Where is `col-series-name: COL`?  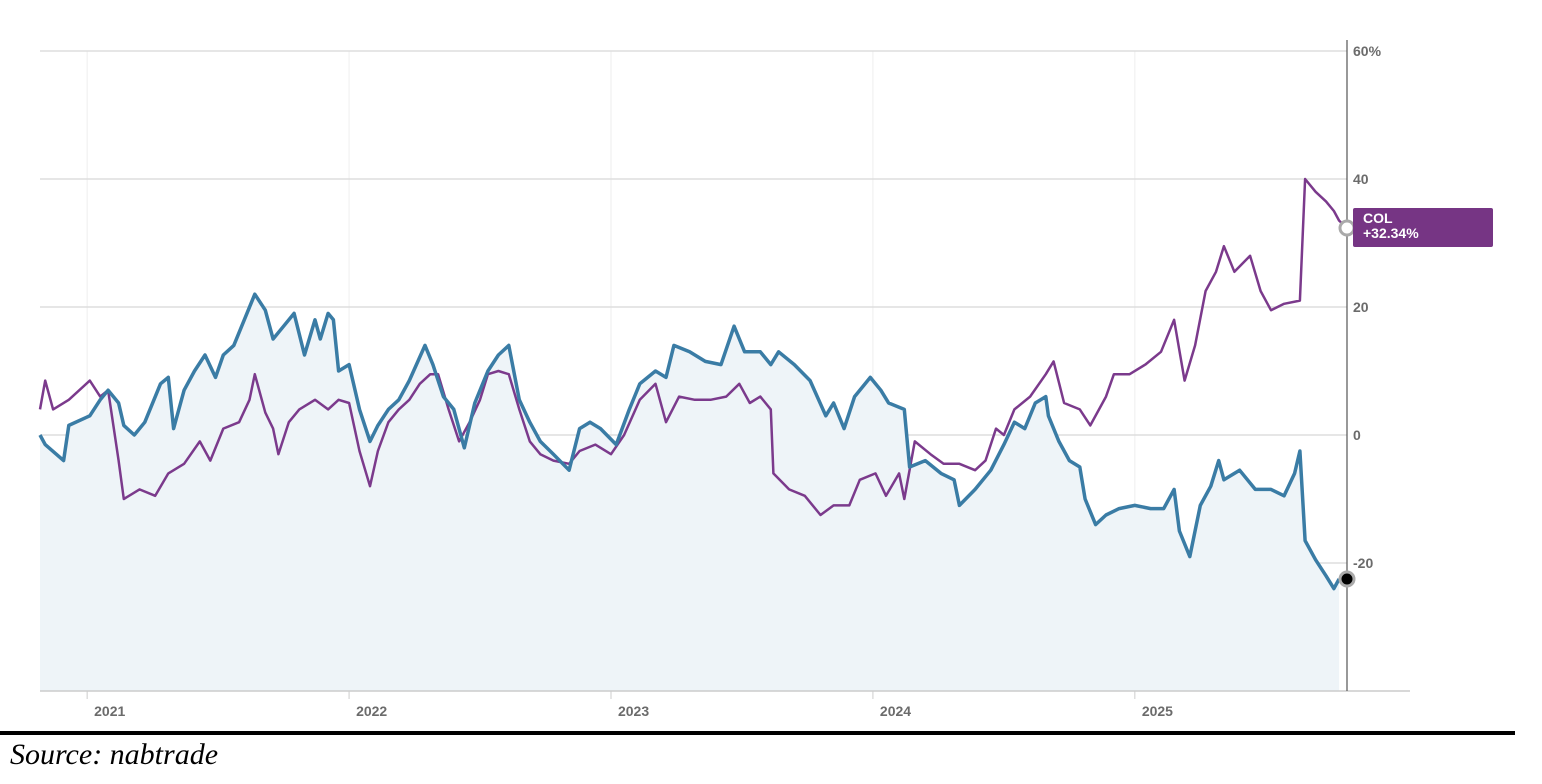
col-series-name: COL is located at coordinates (1378, 218).